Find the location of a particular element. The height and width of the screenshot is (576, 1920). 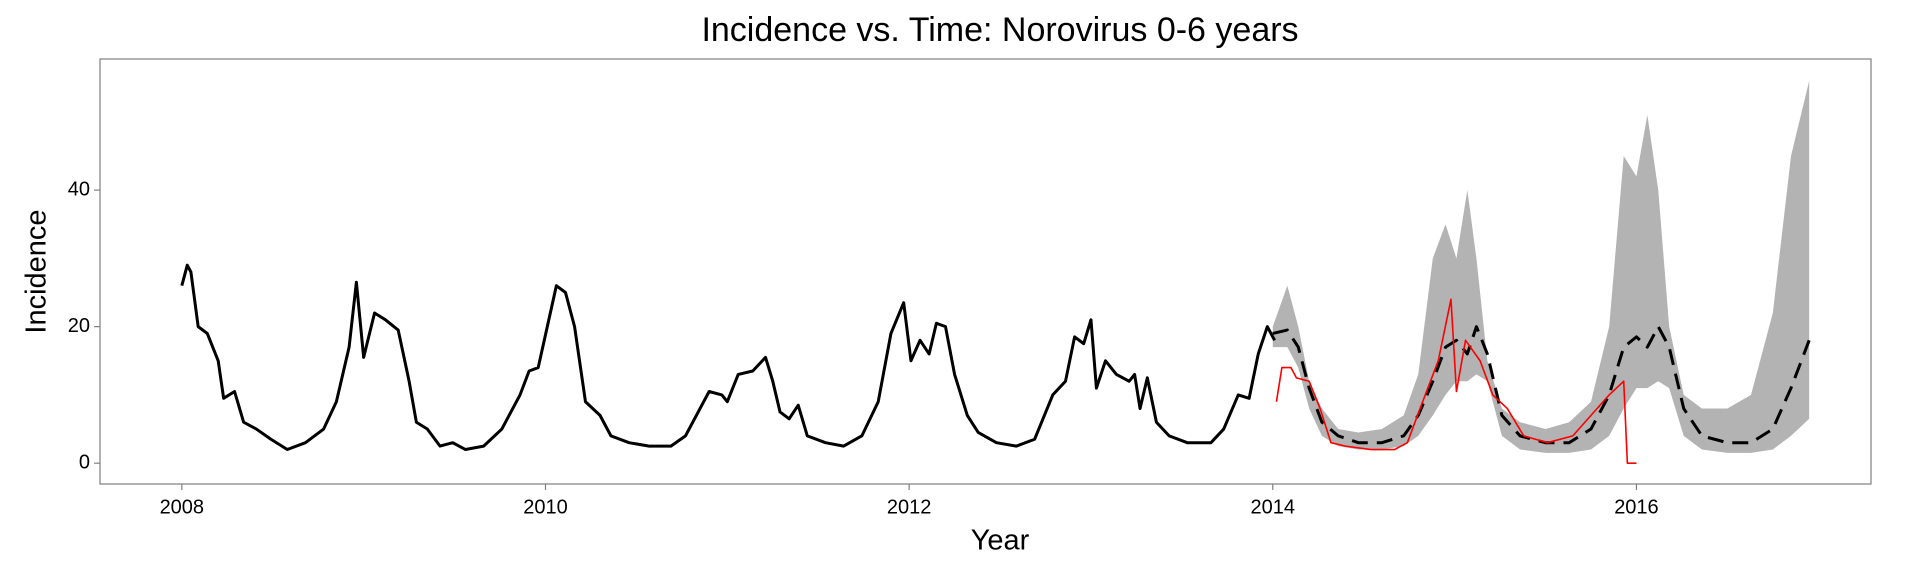

chart-title: Incidence vs. Time: Norovirus 0-6 years is located at coordinates (999, 30).